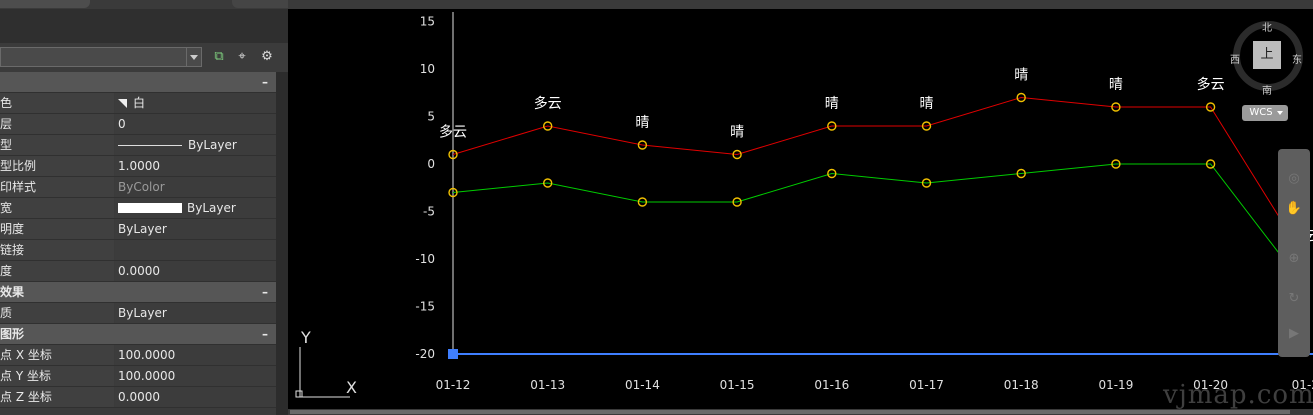  Describe the element at coordinates (1021, 385) in the screenshot. I see `x-tick-label: 01-18` at that location.